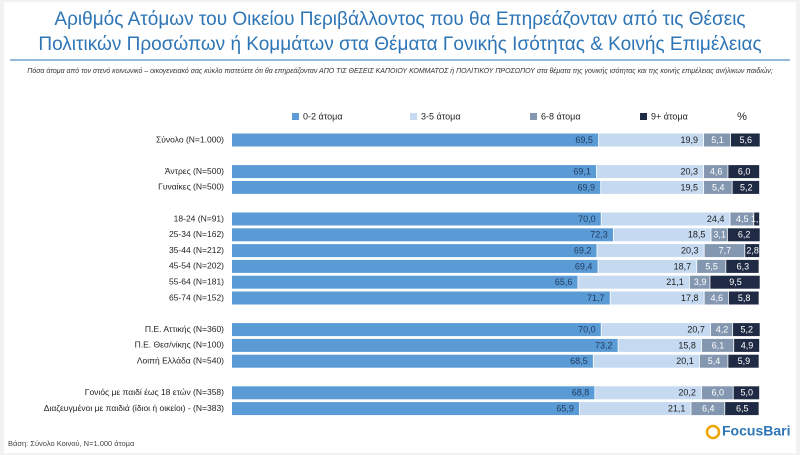  Describe the element at coordinates (180, 360) in the screenshot. I see `category-label: Λοιπή Ελλάδα (N=540)` at that location.